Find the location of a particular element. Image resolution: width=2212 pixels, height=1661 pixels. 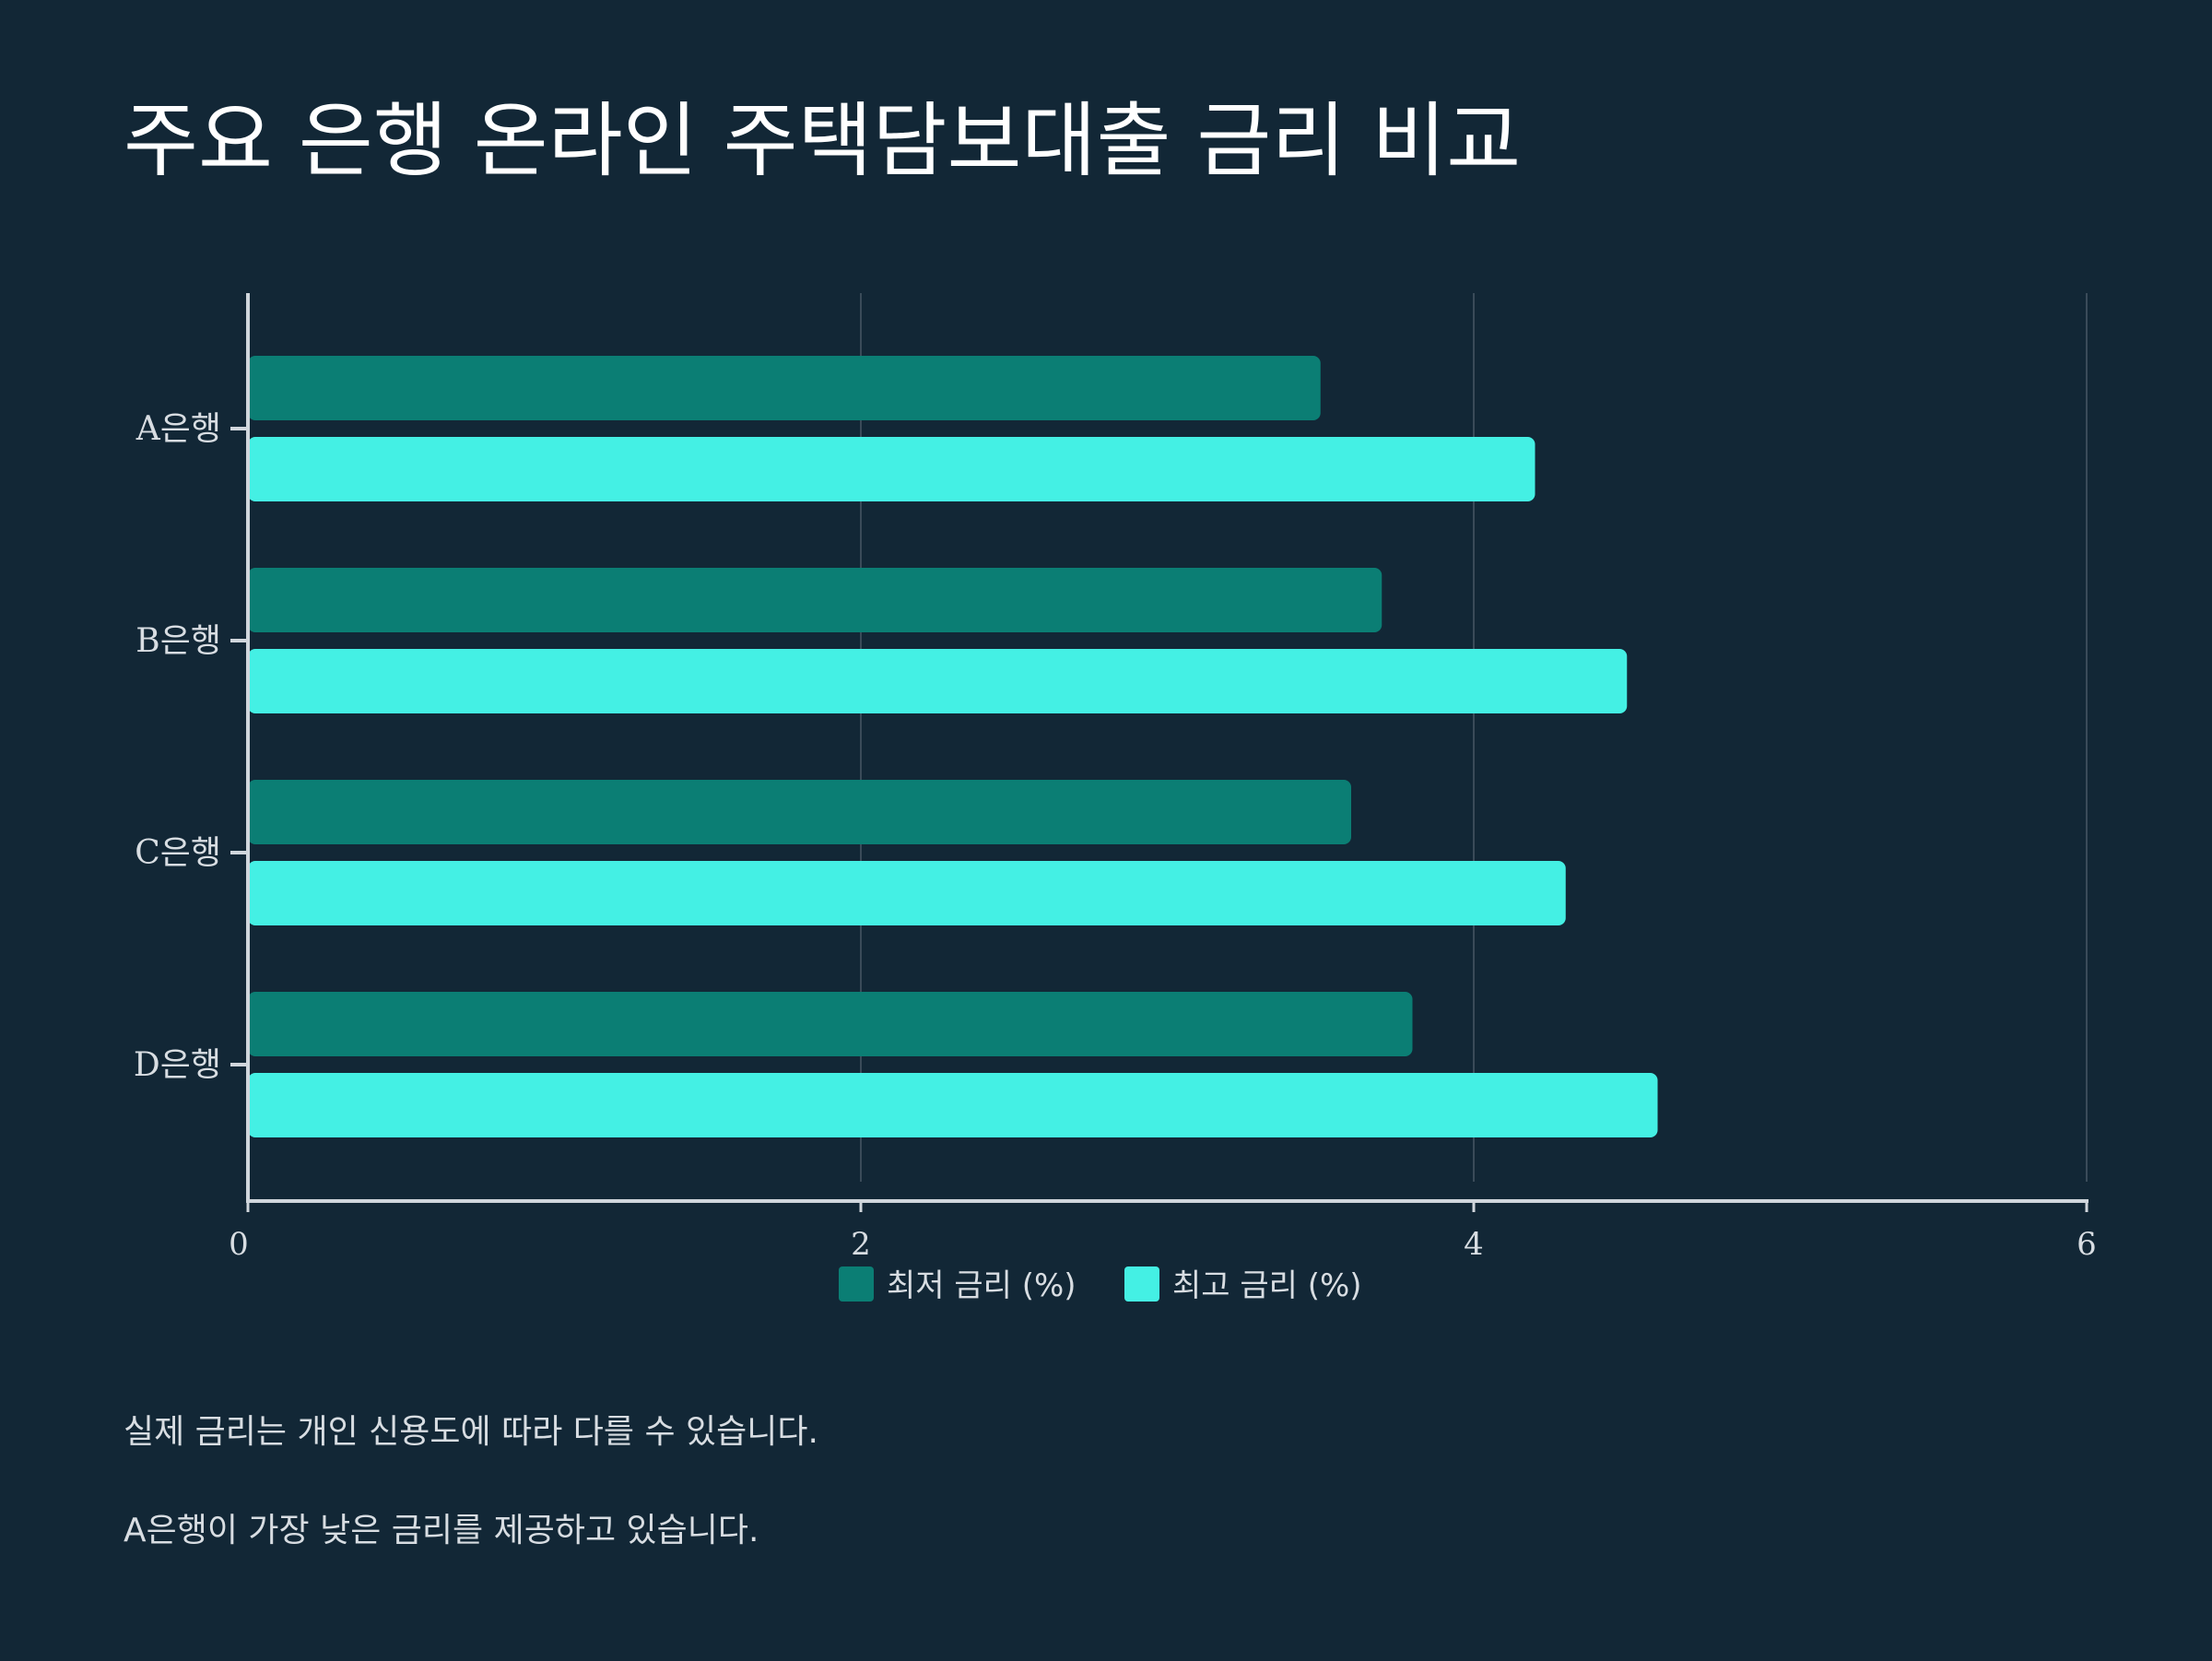

x-tick-label: 2 is located at coordinates (861, 1244).